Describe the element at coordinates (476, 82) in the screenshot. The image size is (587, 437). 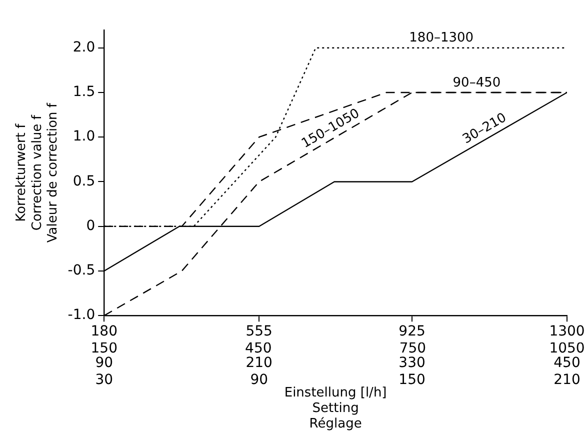
I see `series-label: 90–450` at that location.